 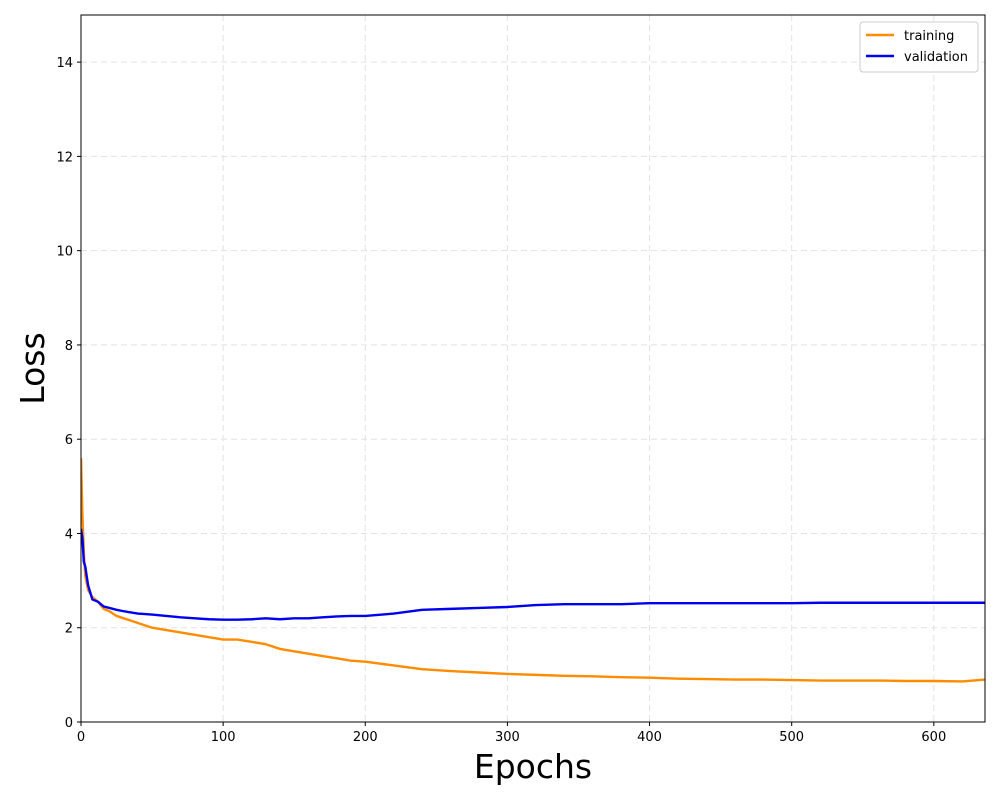 What do you see at coordinates (223, 737) in the screenshot?
I see `x-tick-label: 100` at bounding box center [223, 737].